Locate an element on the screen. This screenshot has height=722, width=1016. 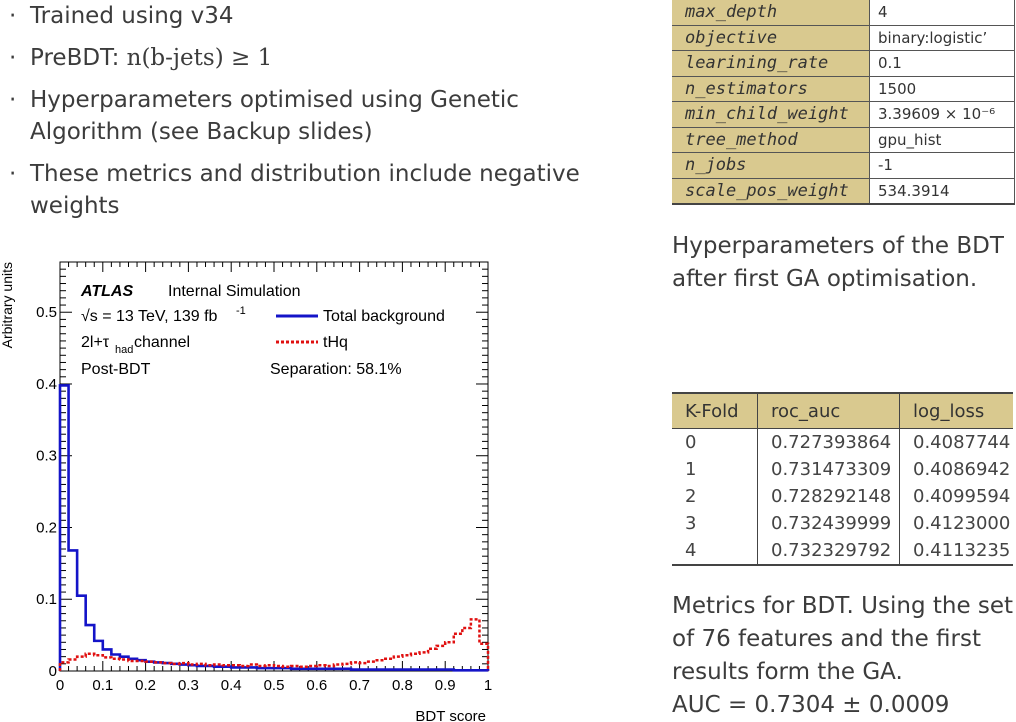
hyperparameter-value: 3.39609 × 10⁻⁶ is located at coordinates (942, 114).